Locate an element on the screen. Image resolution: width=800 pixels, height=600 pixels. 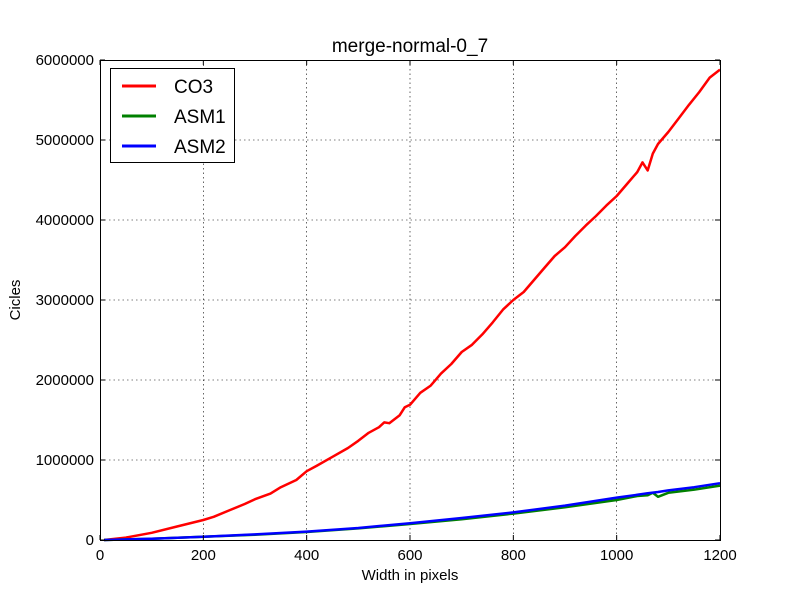
chart-title: merge-normal-0_7 is located at coordinates (410, 46).